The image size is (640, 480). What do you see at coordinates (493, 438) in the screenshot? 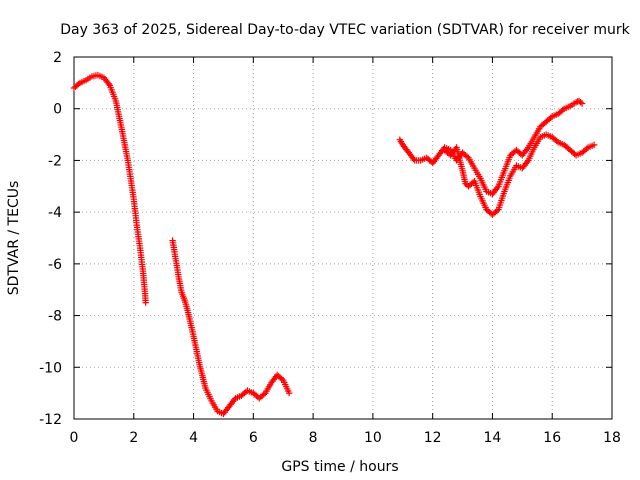
I see `x-tick-label: 14` at bounding box center [493, 438].